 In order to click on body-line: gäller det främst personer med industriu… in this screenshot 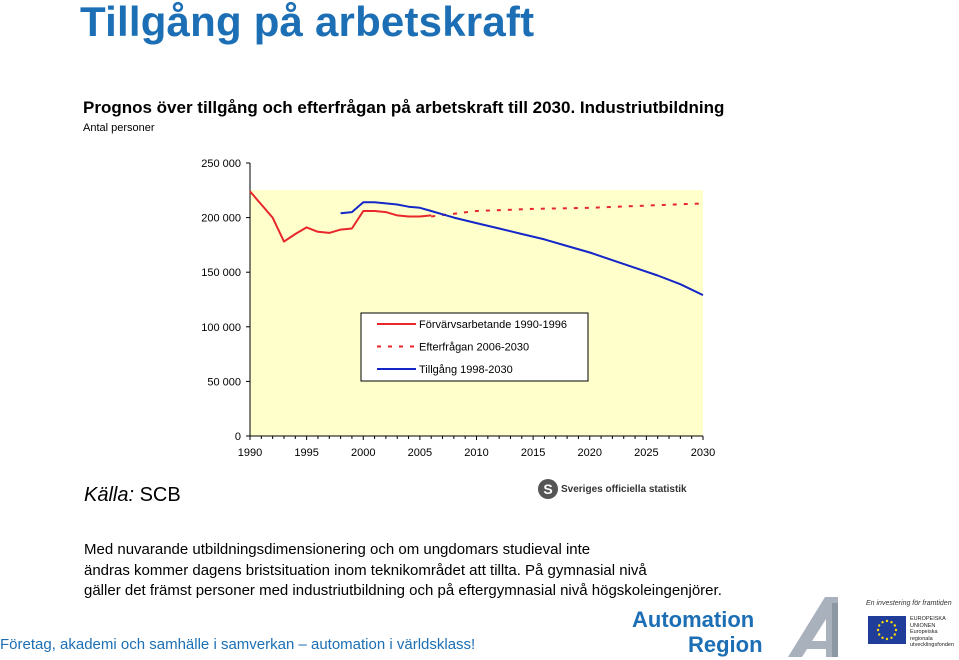, I will do `click(403, 590)`.